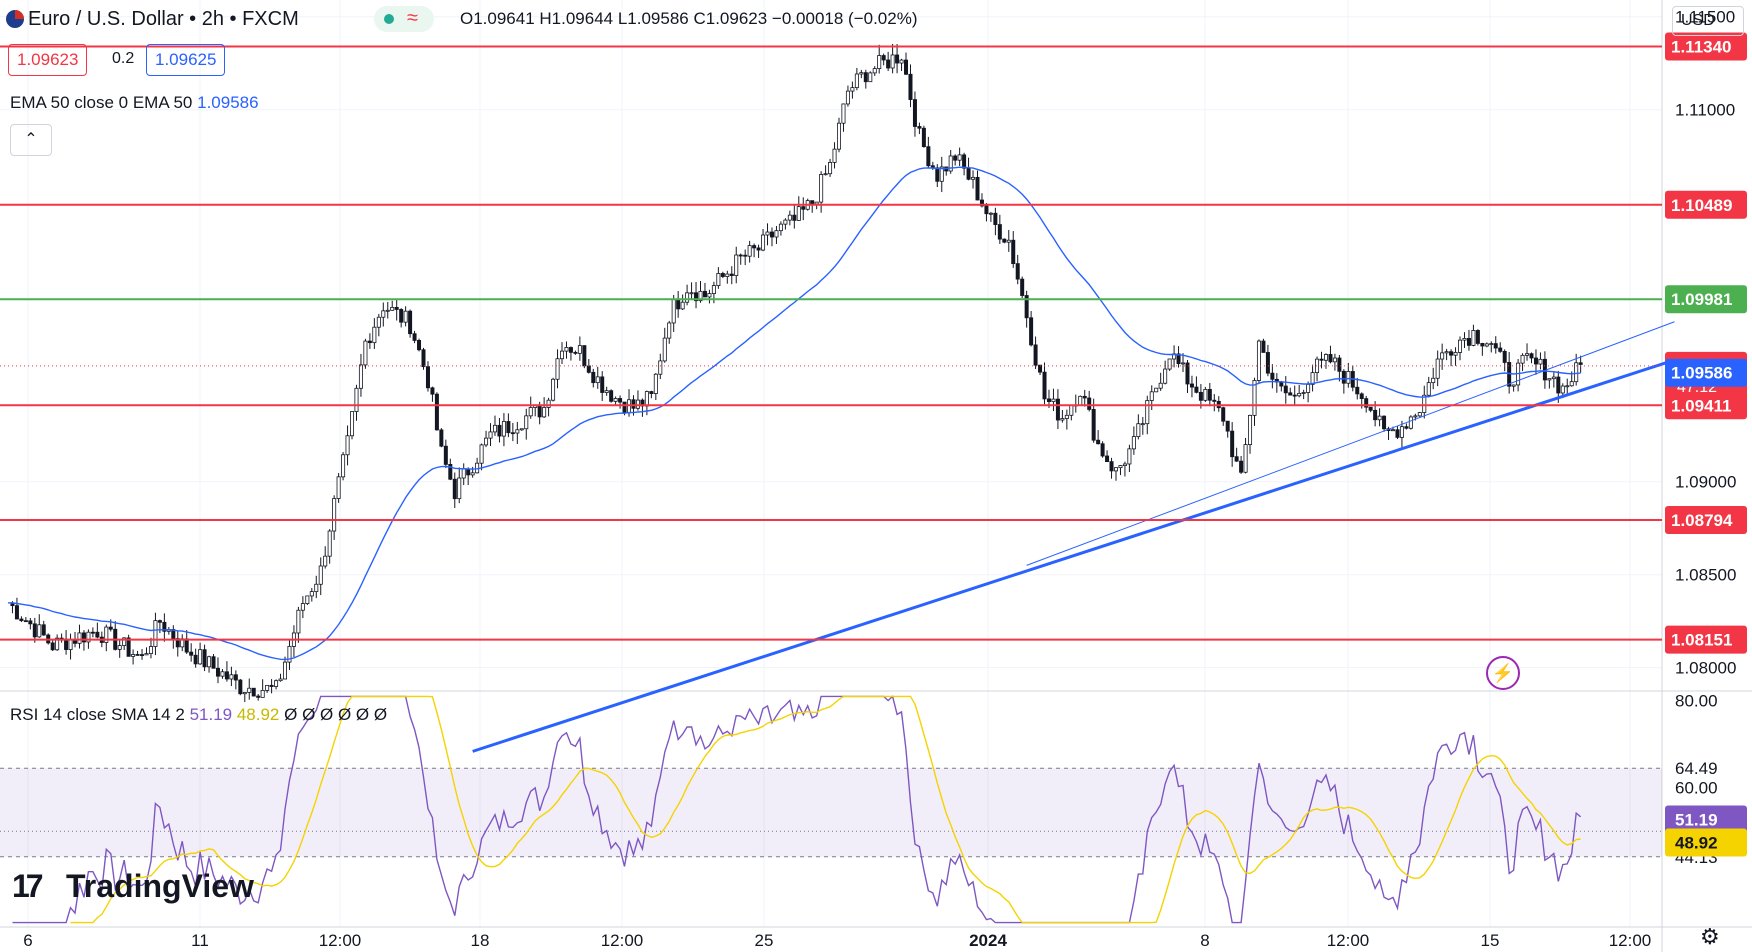 The width and height of the screenshot is (1752, 952). Describe the element at coordinates (1706, 639) in the screenshot. I see `level-tag-5-bg` at that location.